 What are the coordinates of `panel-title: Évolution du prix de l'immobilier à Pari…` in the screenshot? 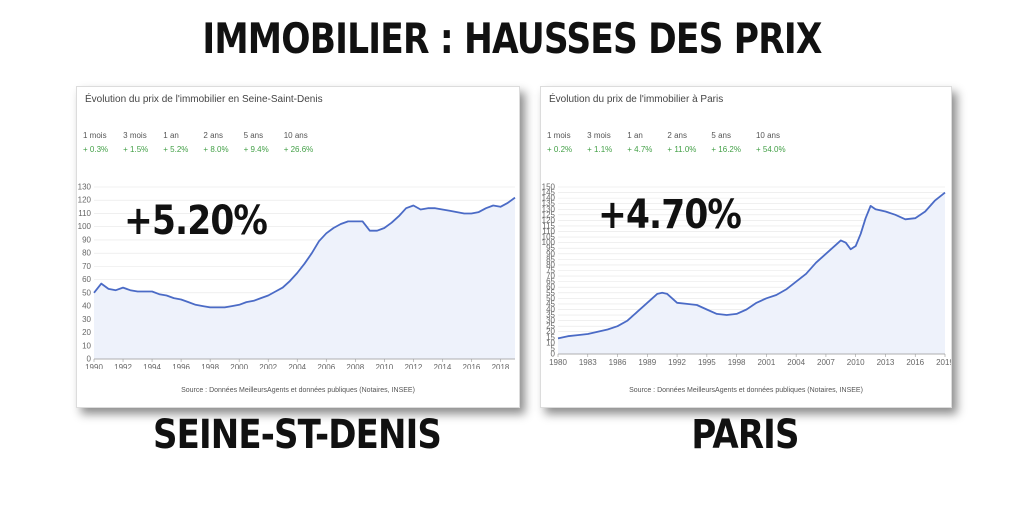 It's located at (636, 99).